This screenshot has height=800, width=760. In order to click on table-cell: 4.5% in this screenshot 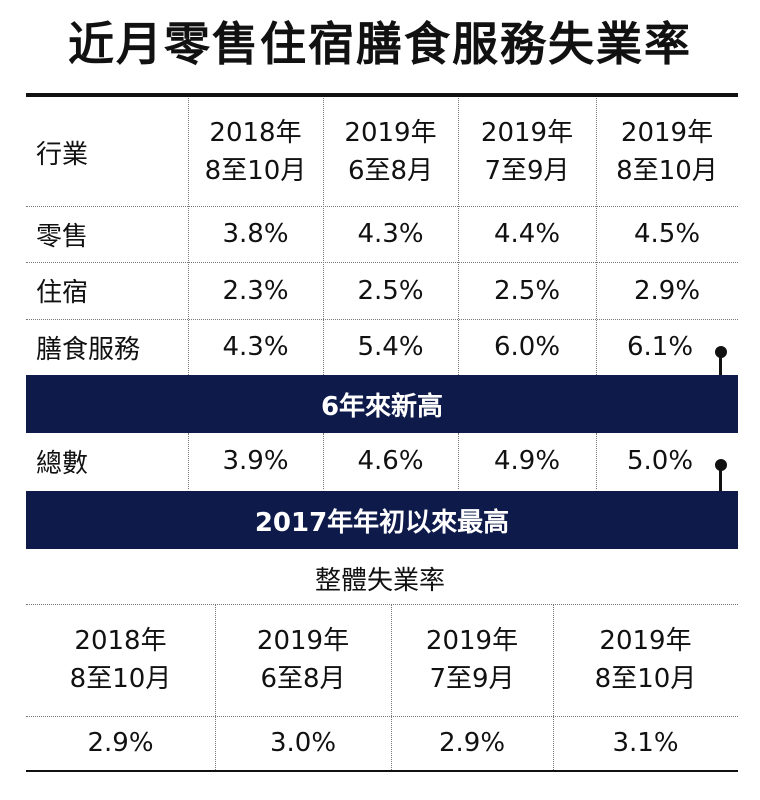, I will do `click(667, 234)`.